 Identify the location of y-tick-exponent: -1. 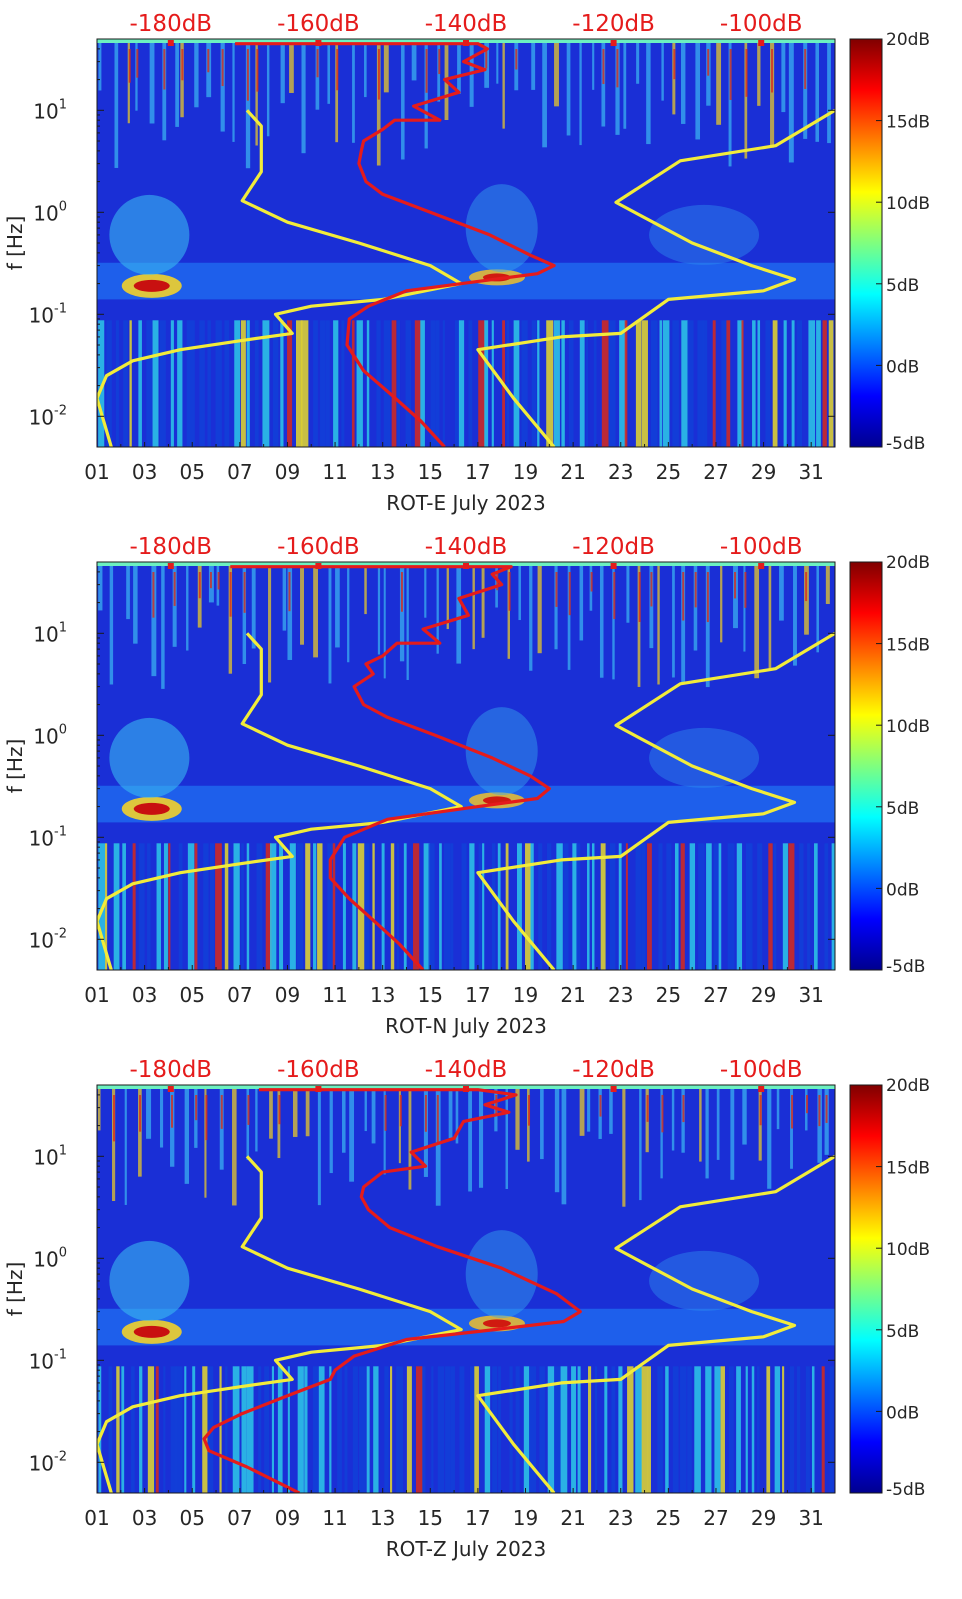
(60, 1354).